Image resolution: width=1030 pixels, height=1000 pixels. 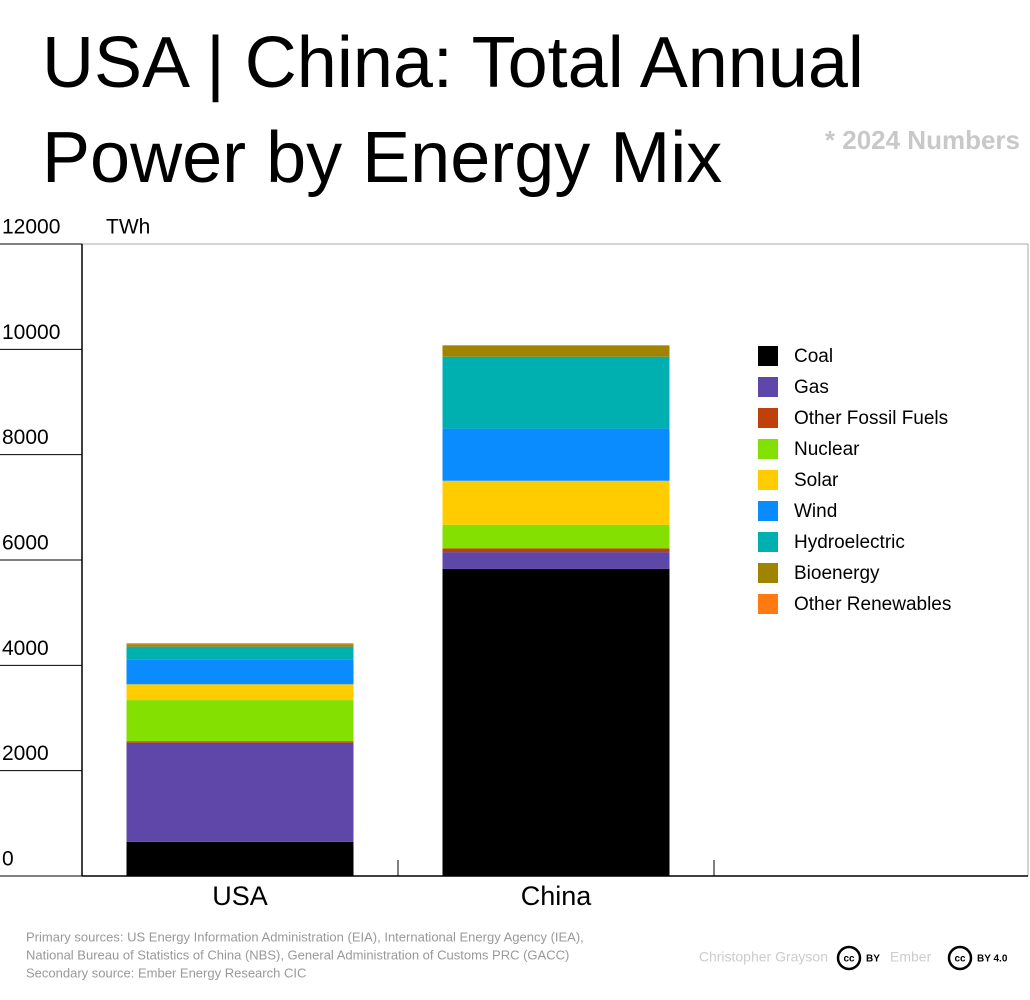 What do you see at coordinates (31, 332) in the screenshot?
I see `y-tick-label: 10000` at bounding box center [31, 332].